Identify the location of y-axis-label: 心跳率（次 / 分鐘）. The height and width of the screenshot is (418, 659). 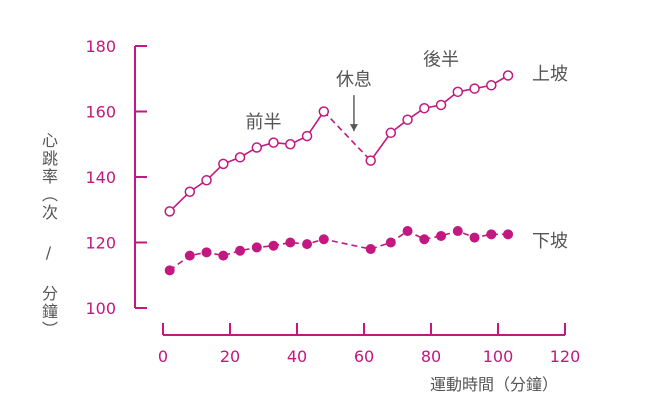
(48, 235).